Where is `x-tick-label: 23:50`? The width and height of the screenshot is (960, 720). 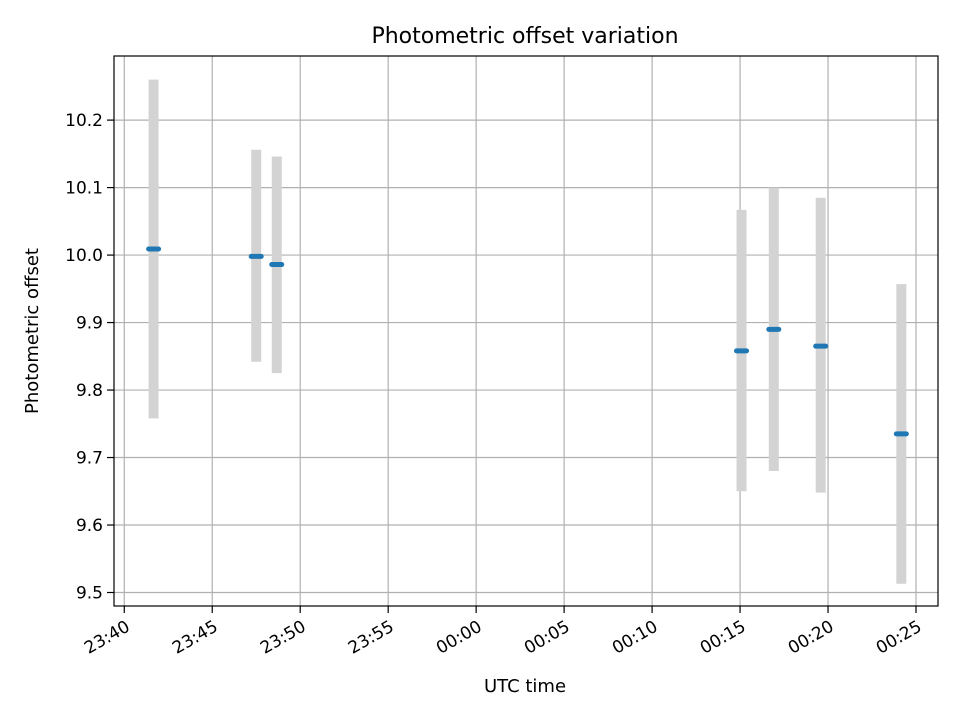 x-tick-label: 23:50 is located at coordinates (283, 638).